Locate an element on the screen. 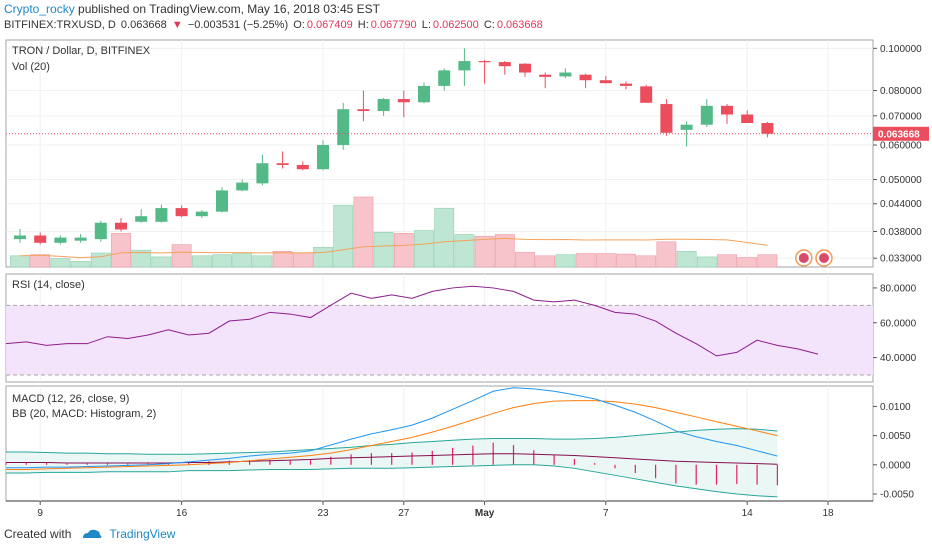 The width and height of the screenshot is (932, 550). rsi-band is located at coordinates (439, 340).